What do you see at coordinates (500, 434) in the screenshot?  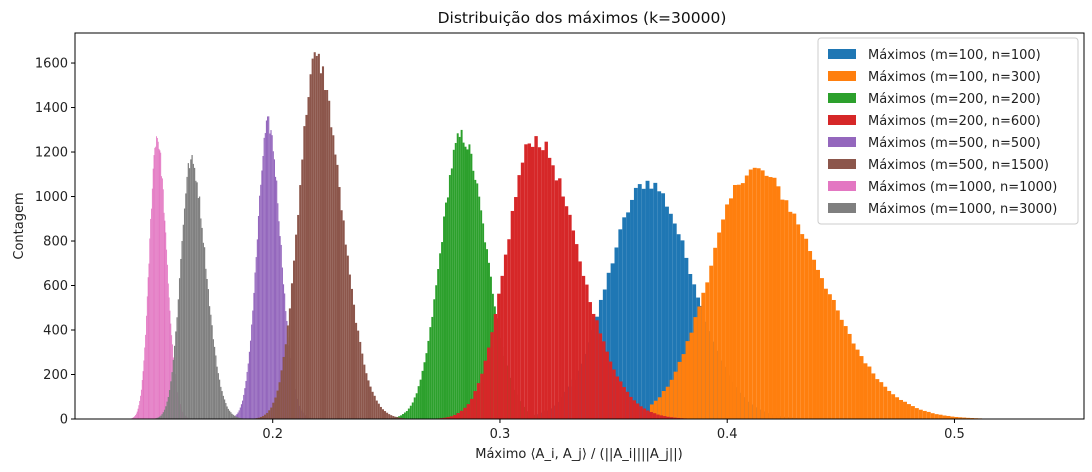 I see `x-tick-label: 0.3` at bounding box center [500, 434].